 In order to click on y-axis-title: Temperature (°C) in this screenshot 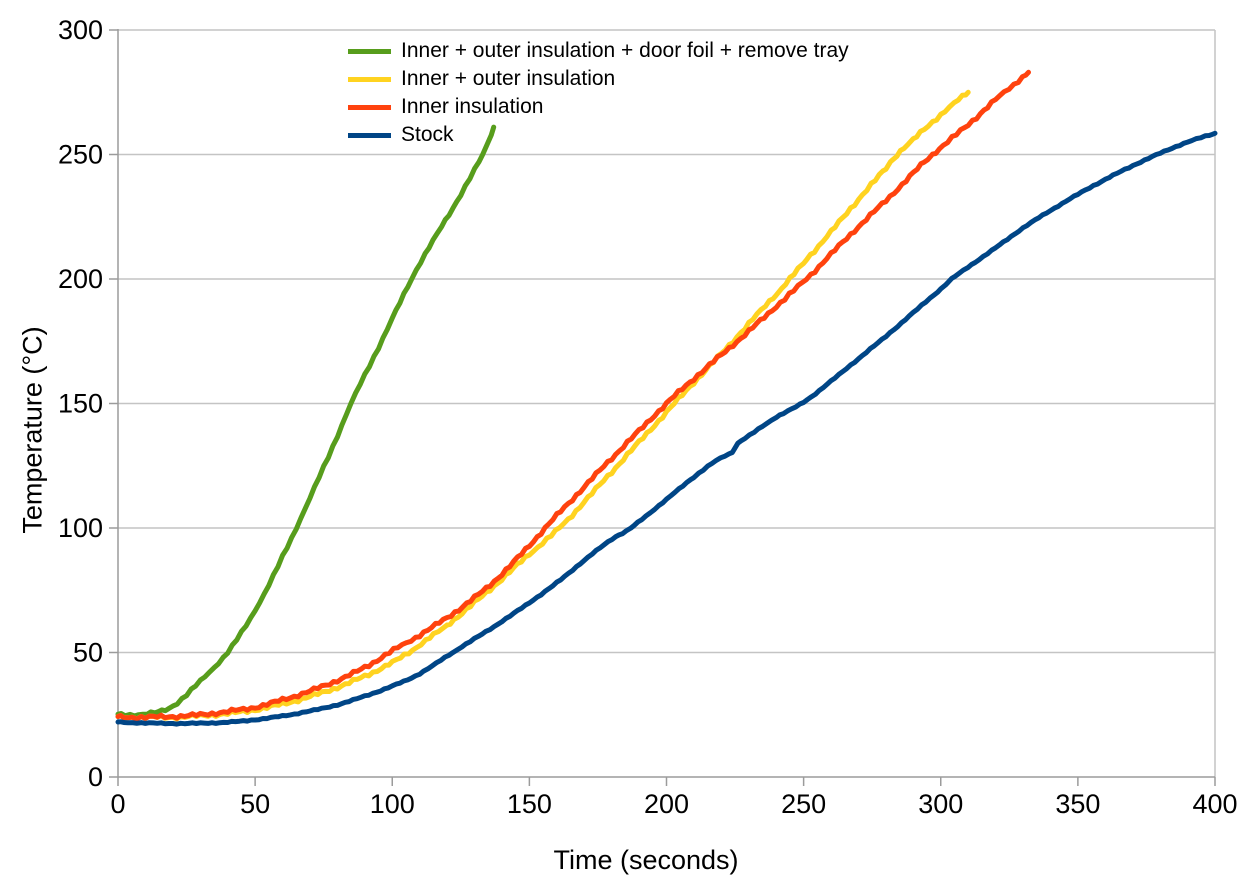, I will do `click(32, 430)`.